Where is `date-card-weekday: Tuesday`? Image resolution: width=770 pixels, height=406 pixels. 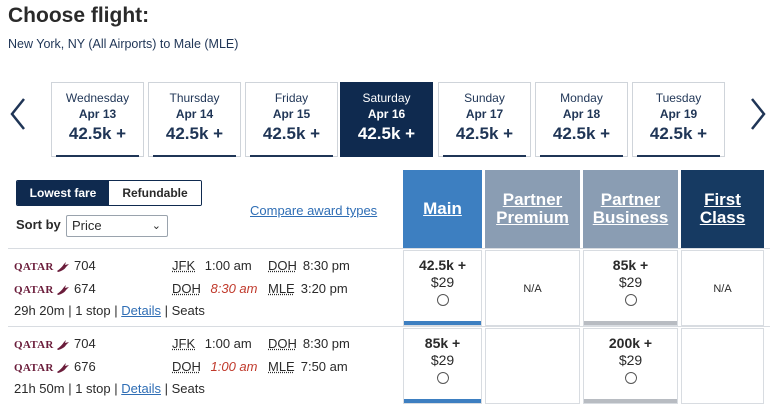 date-card-weekday: Tuesday is located at coordinates (678, 98).